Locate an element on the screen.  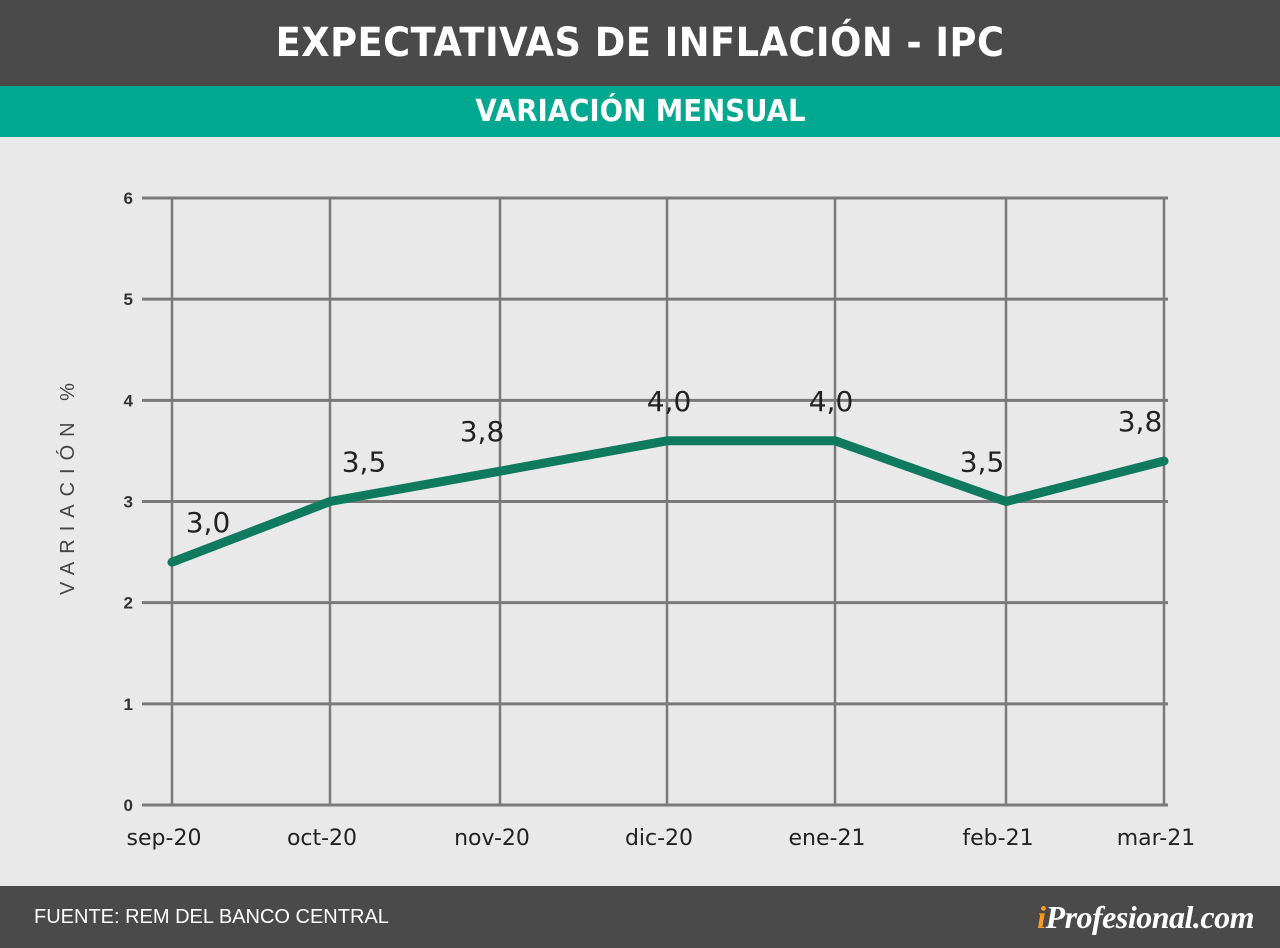
logo-prefix: i is located at coordinates (1041, 917).